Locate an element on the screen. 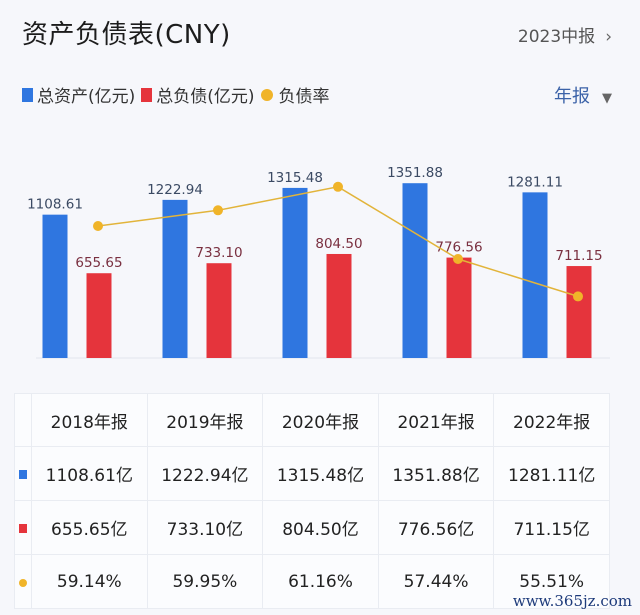  table-cell: 733.10亿 is located at coordinates (205, 527).